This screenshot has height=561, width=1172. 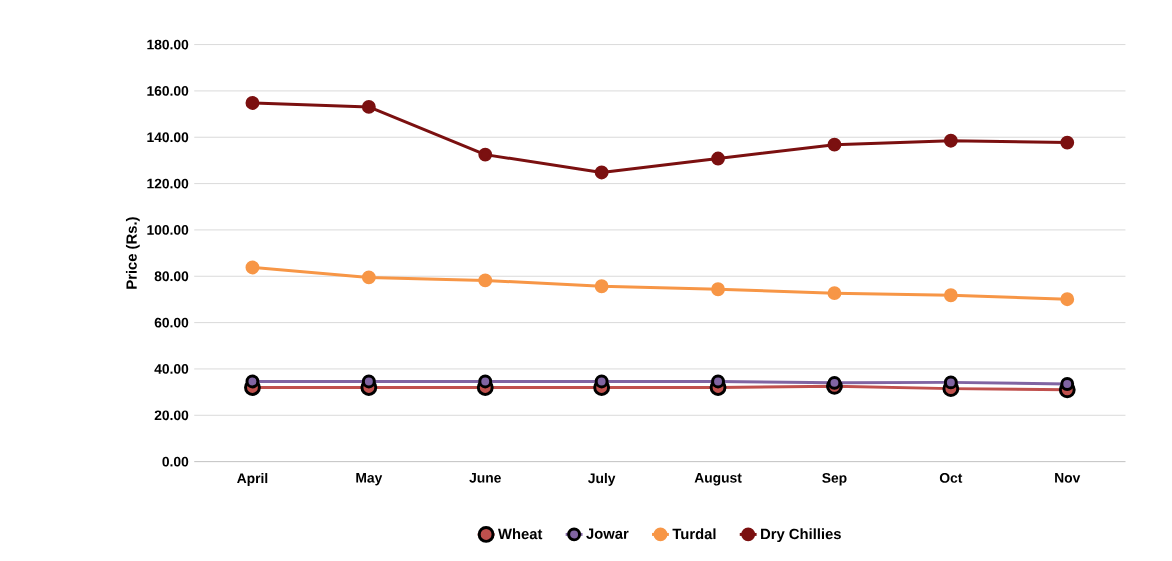 I want to click on y-axis-title: Price (Rs.), so click(x=132, y=253).